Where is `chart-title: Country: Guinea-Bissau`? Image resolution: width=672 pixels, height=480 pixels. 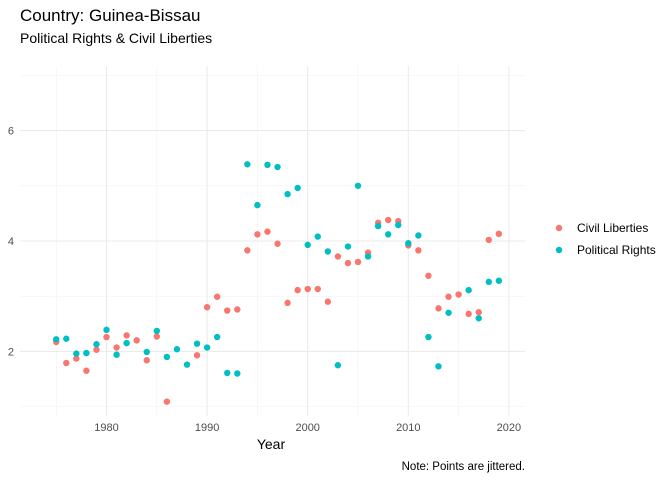 chart-title: Country: Guinea-Bissau is located at coordinates (110, 15).